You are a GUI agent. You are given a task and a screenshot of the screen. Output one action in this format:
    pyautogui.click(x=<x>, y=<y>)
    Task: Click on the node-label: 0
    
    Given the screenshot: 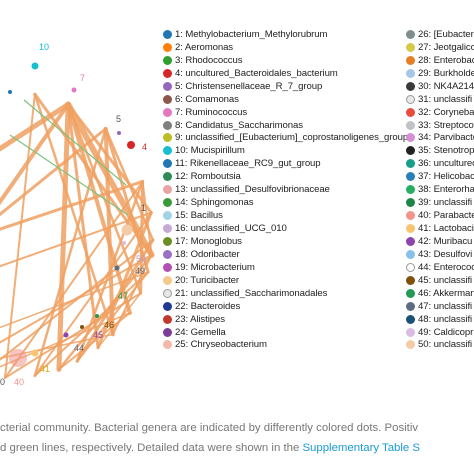 What is the action you would take?
    pyautogui.click(x=2, y=382)
    